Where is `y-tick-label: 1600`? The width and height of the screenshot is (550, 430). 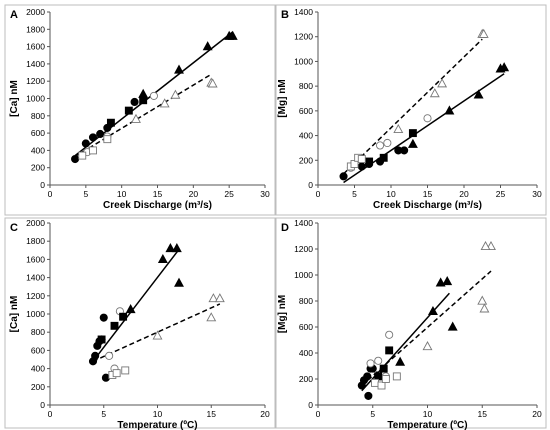
y-tick-label: 1600 is located at coordinates (35, 47).